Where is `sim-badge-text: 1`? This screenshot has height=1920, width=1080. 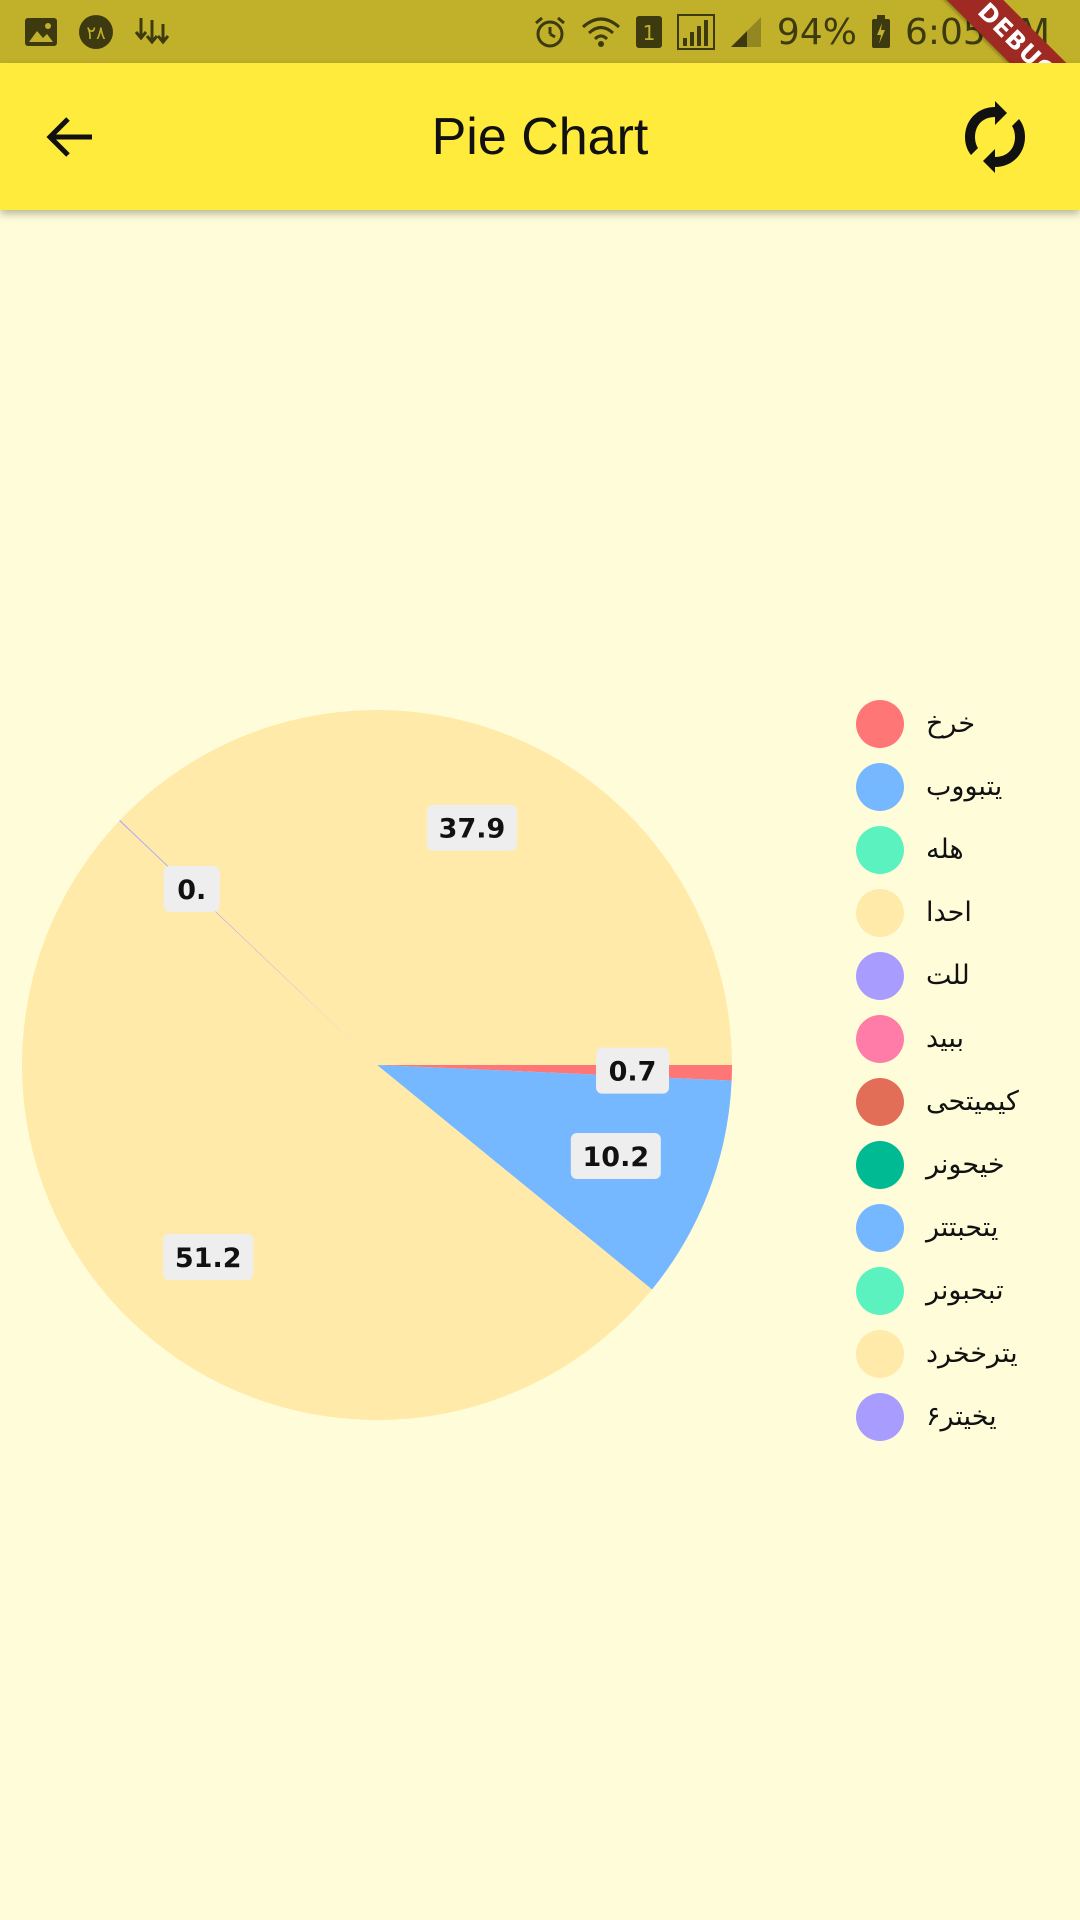 sim-badge-text: 1 is located at coordinates (649, 33).